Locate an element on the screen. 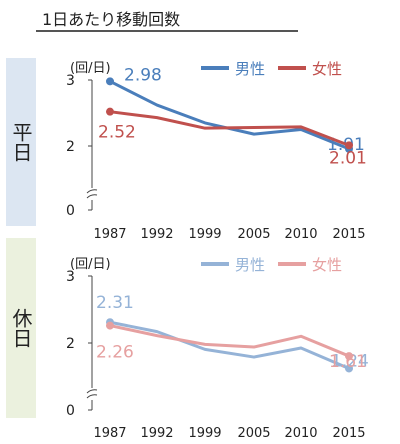 This screenshot has width=400, height=444. data-label-first: 2.31 is located at coordinates (115, 303).